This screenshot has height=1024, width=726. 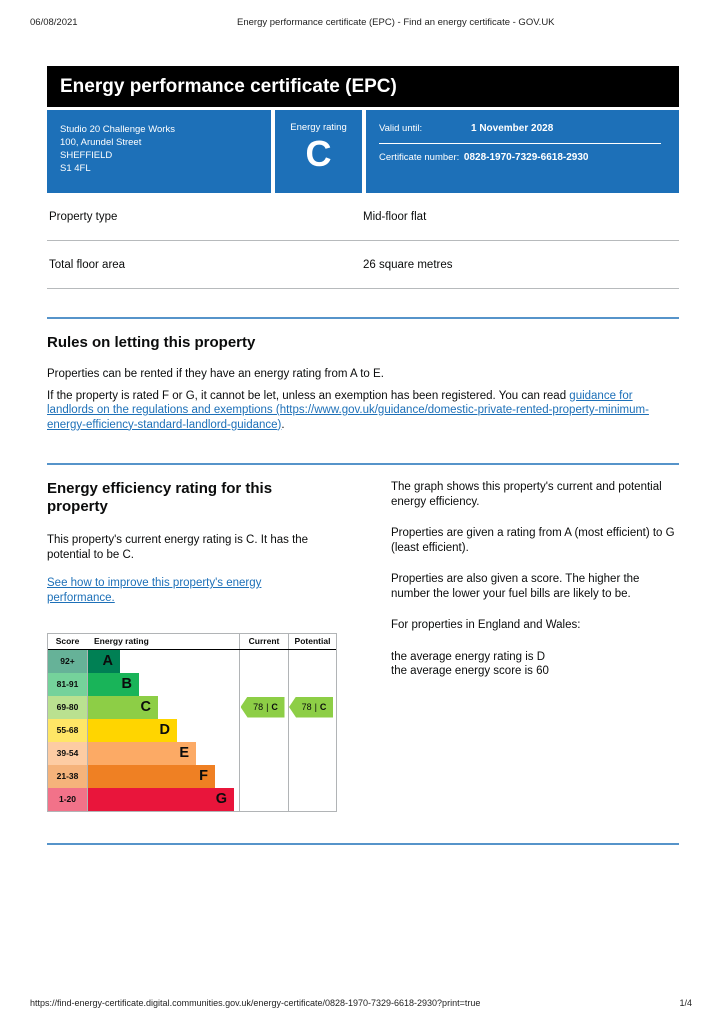 I want to click on current-score: 78, so click(x=258, y=707).